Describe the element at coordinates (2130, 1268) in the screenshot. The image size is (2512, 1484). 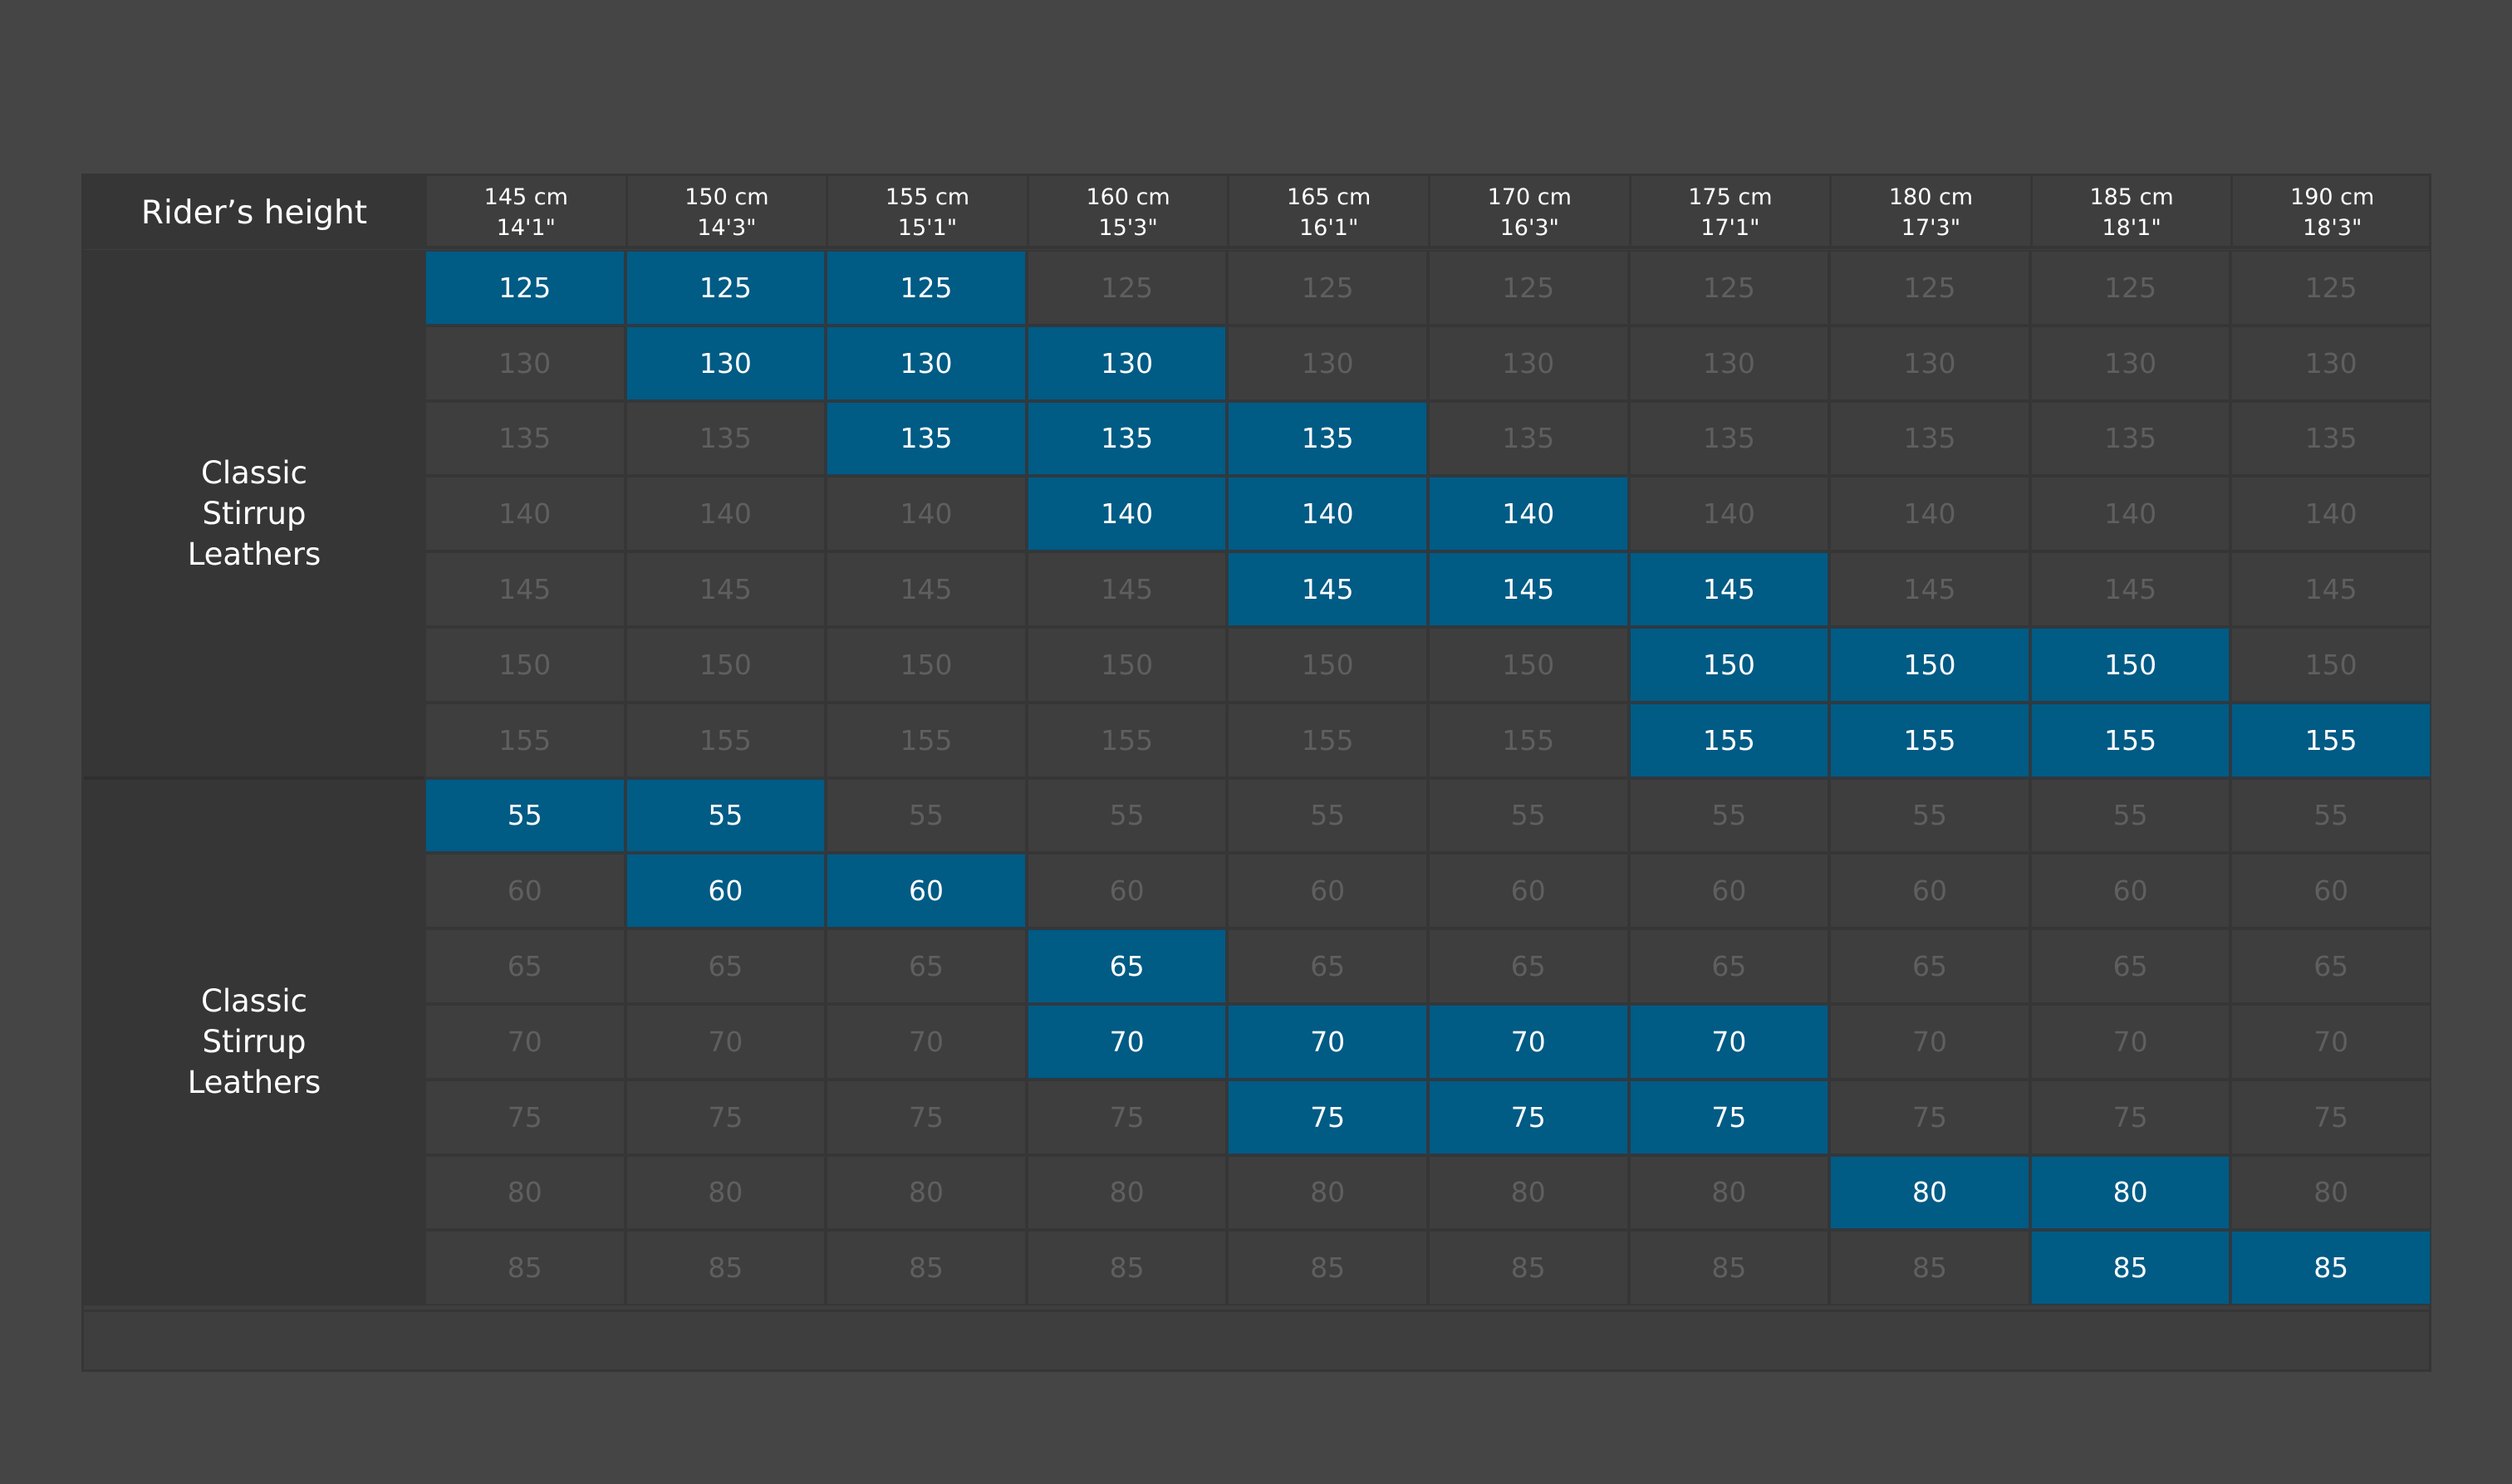
I see `size-cell-recommended: 85` at that location.